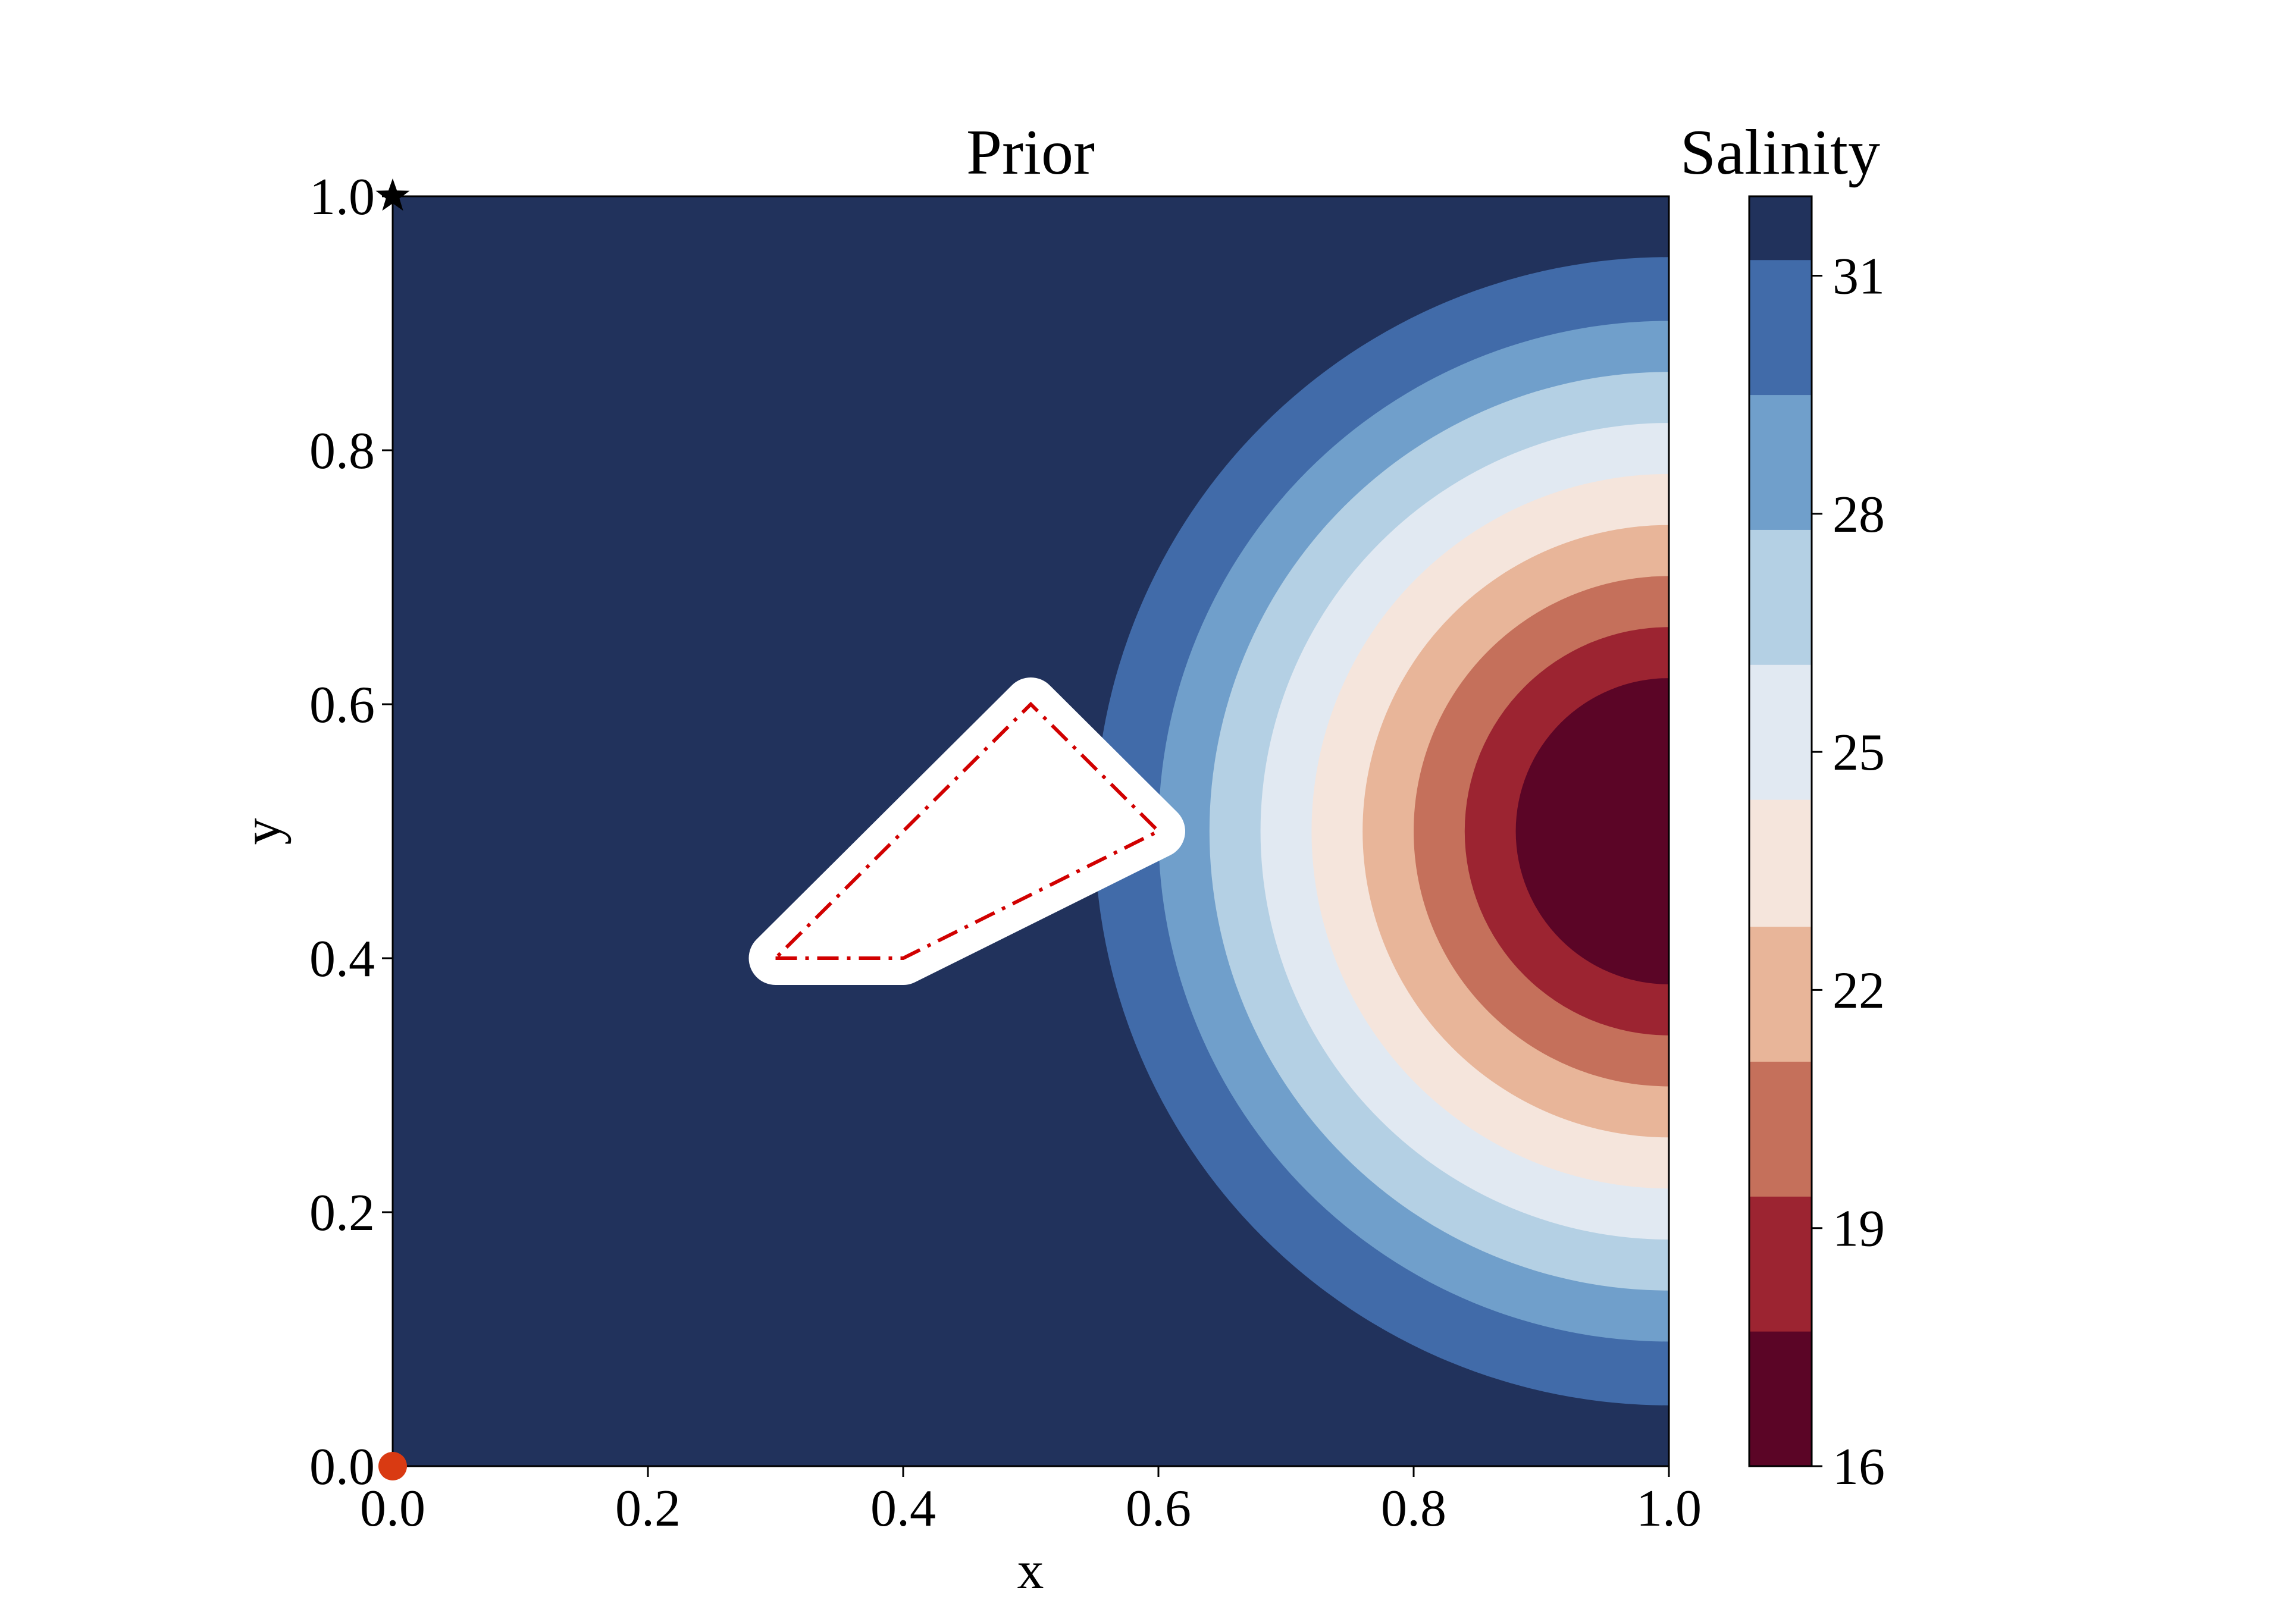 The height and width of the screenshot is (1622, 2296). I want to click on y-tick-label: 0.0, so click(342, 1467).